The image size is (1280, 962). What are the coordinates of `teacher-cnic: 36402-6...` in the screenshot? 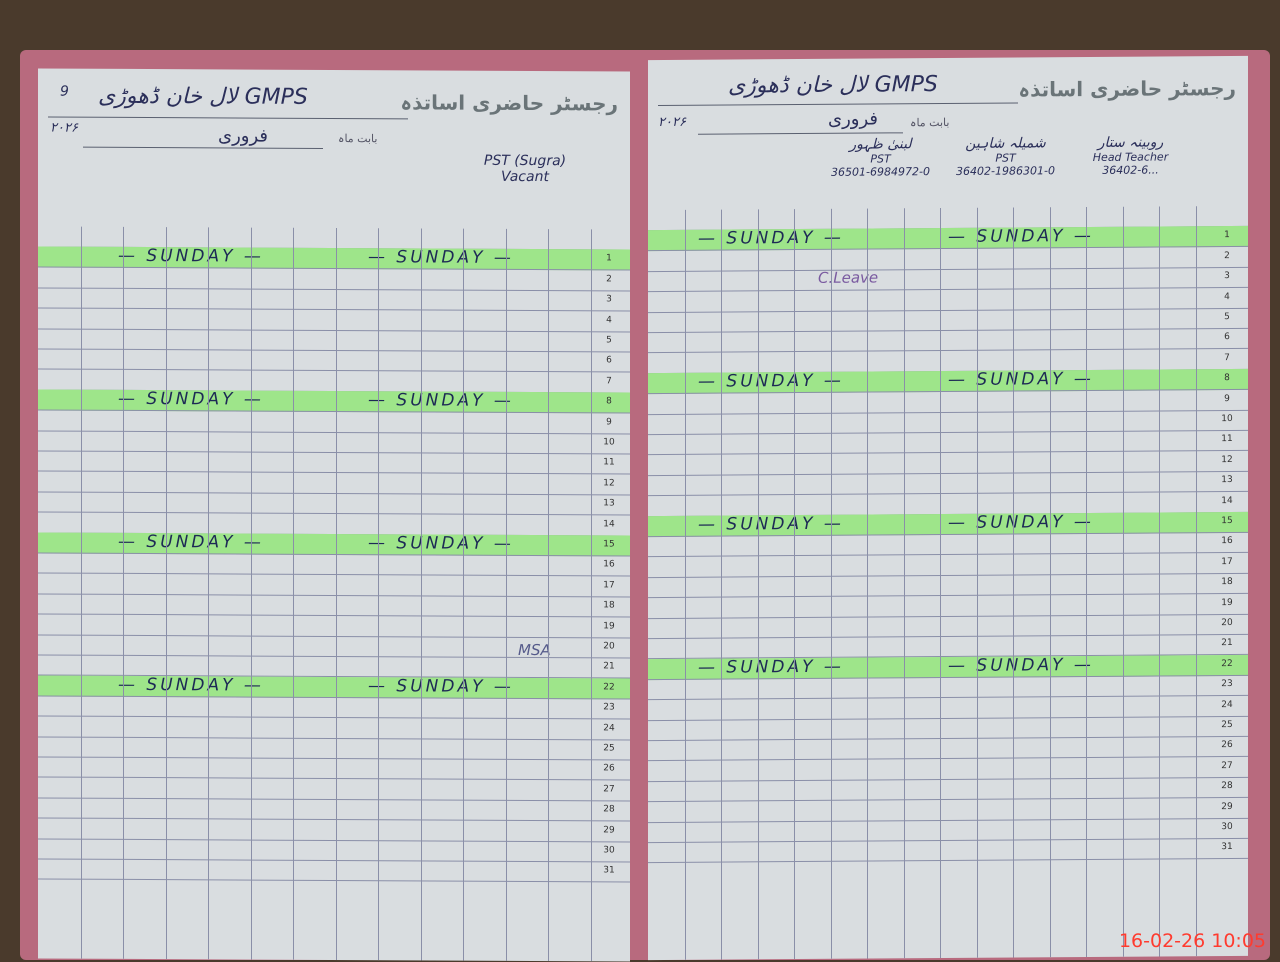 It's located at (1130, 170).